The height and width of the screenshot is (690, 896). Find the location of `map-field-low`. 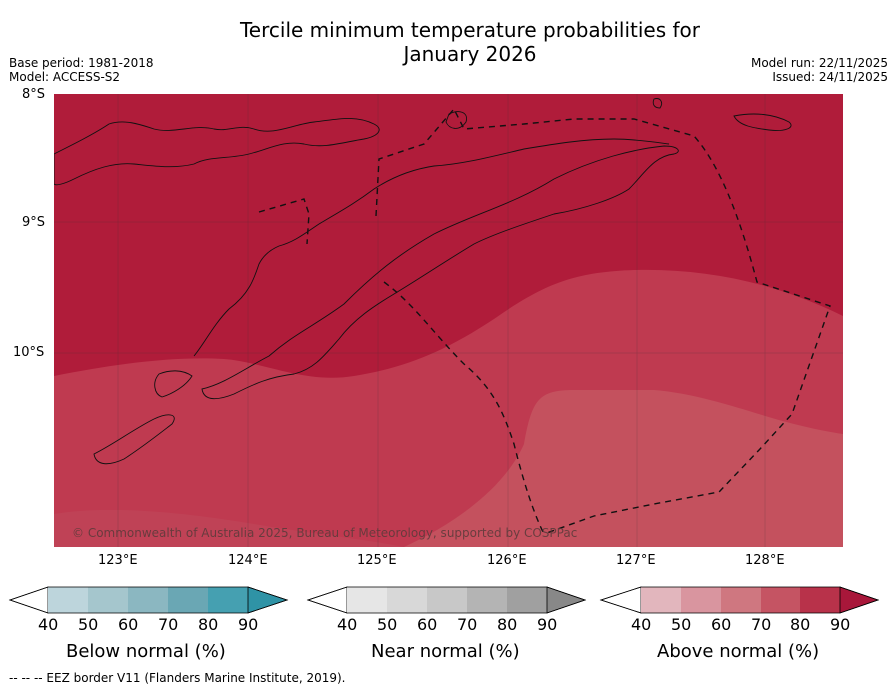

map-field-low is located at coordinates (623, 468).